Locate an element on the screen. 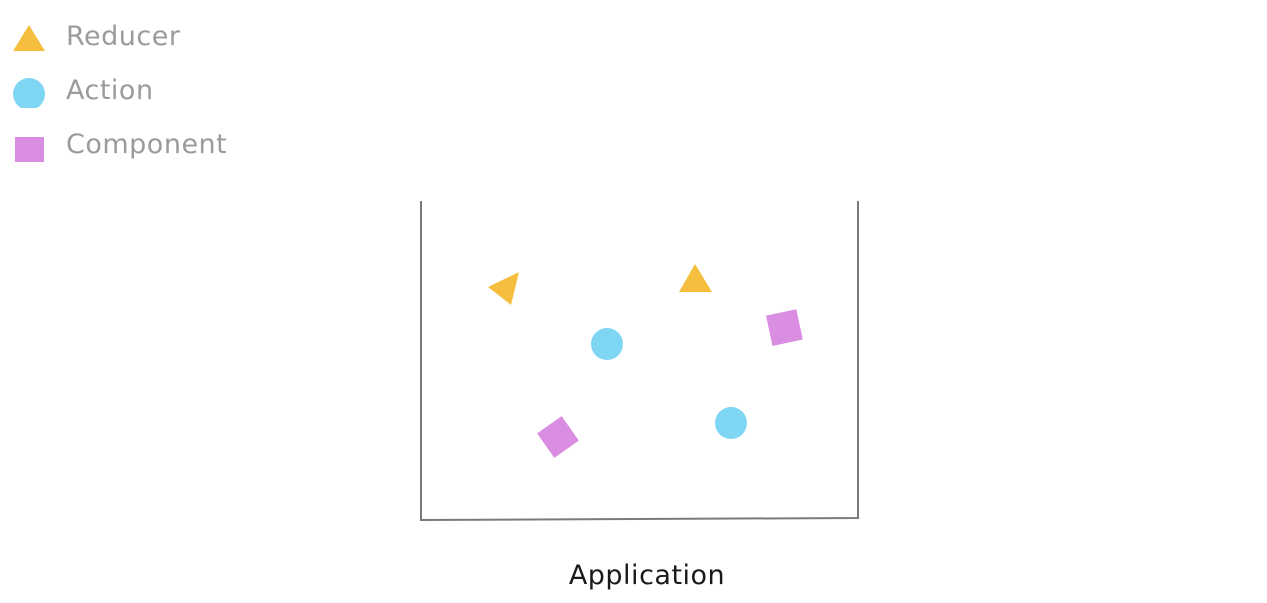 The image size is (1267, 603). component-square-right is located at coordinates (784, 327).